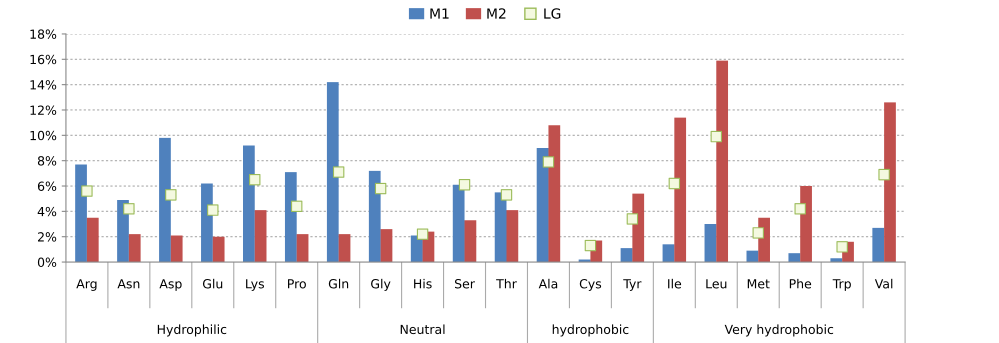  I want to click on y-tick-label: 6%, so click(47, 186).